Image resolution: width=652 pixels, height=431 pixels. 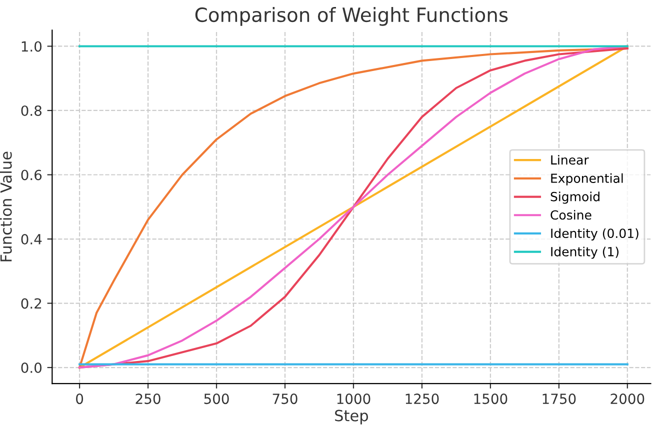 I want to click on x-tick-label: 750, so click(x=285, y=399).